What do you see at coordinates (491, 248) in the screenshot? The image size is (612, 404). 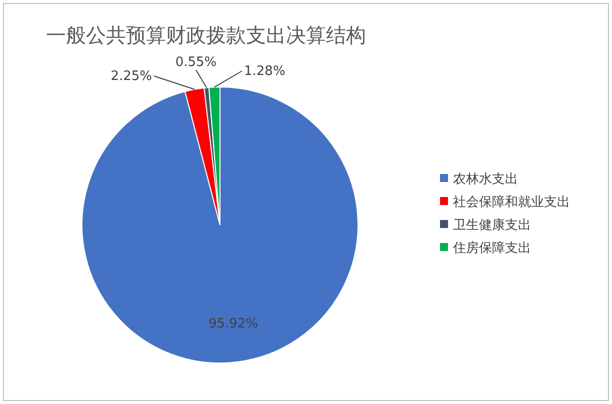 I see `legend-label: 住房保障支出` at bounding box center [491, 248].